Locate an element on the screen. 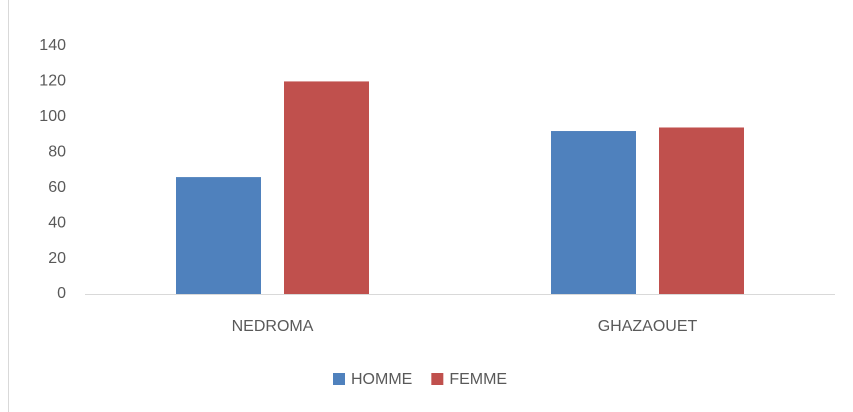  x-tick-label: GHAZAOUET is located at coordinates (648, 326).